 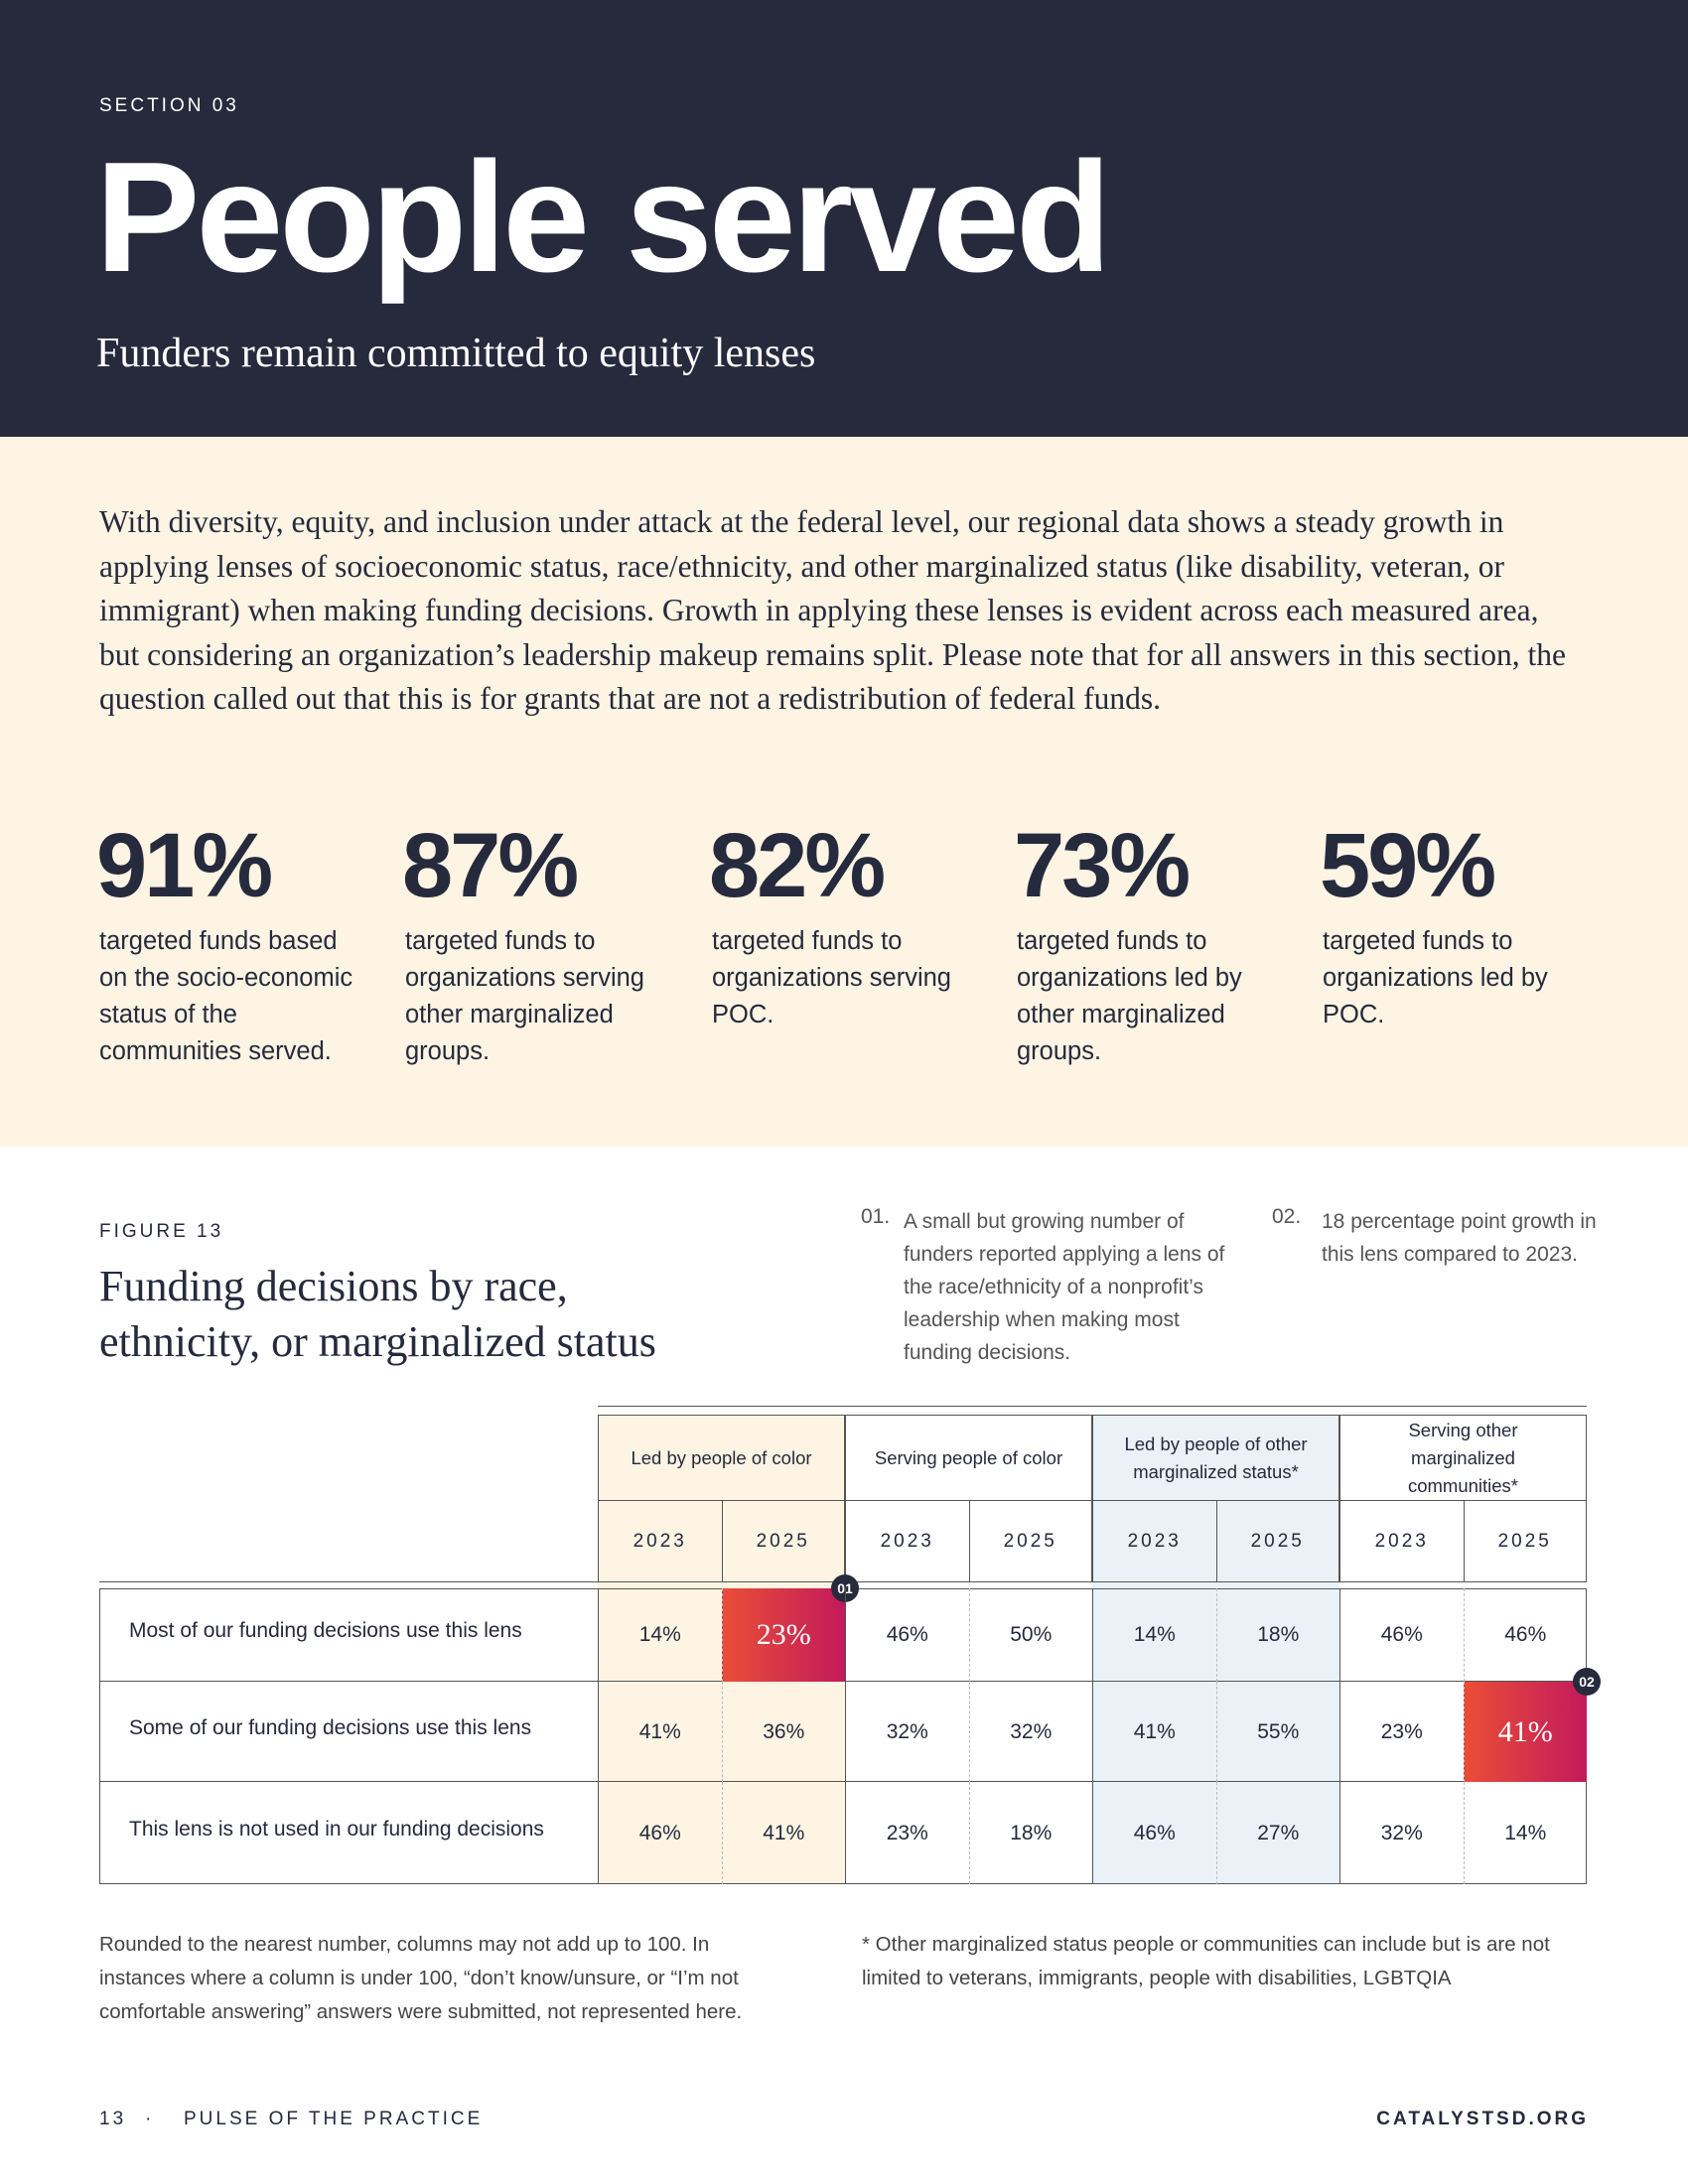 I want to click on table-cell: 27%, so click(x=1277, y=1833).